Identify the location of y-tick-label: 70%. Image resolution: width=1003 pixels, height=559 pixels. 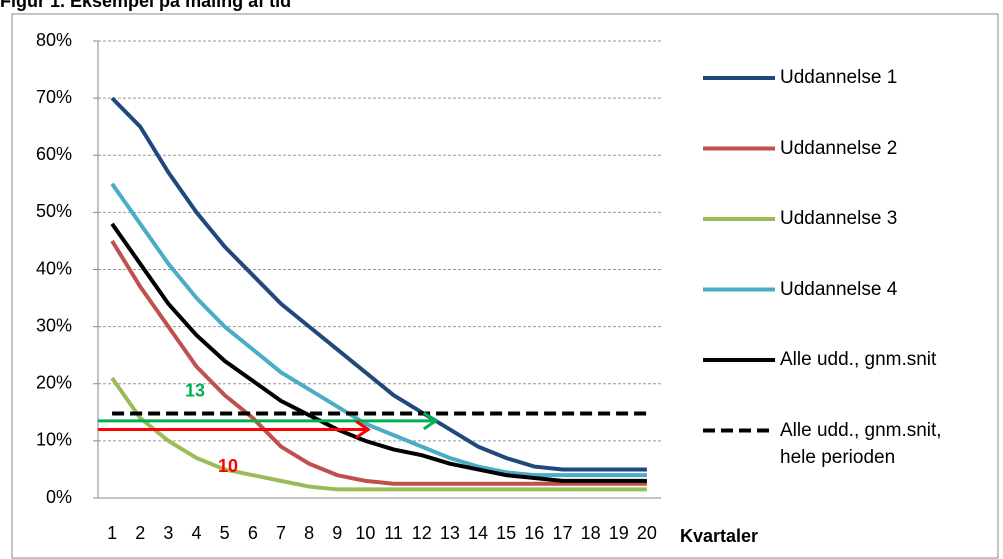
(54, 97).